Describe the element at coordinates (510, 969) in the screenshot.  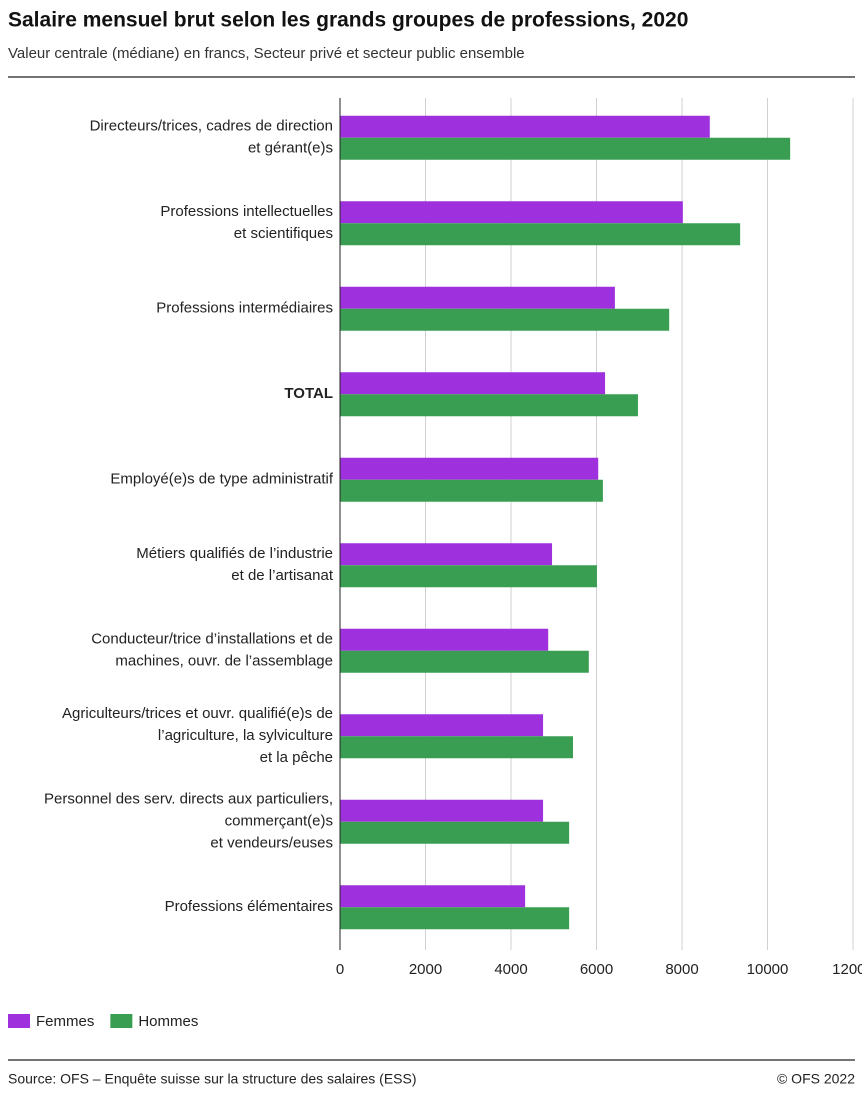
I see `x-tick-label: 4000` at that location.